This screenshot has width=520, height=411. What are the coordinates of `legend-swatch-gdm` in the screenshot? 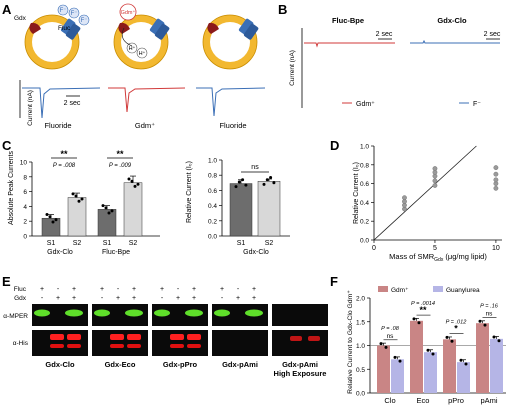 It's located at (383, 289).